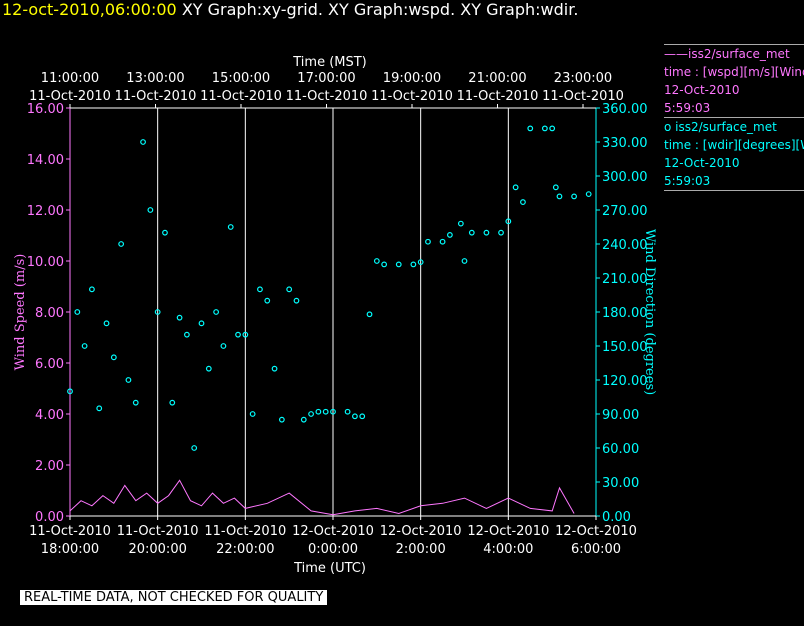 The height and width of the screenshot is (626, 804). Describe the element at coordinates (412, 78) in the screenshot. I see `top-tick-time: 19:00:00` at that location.